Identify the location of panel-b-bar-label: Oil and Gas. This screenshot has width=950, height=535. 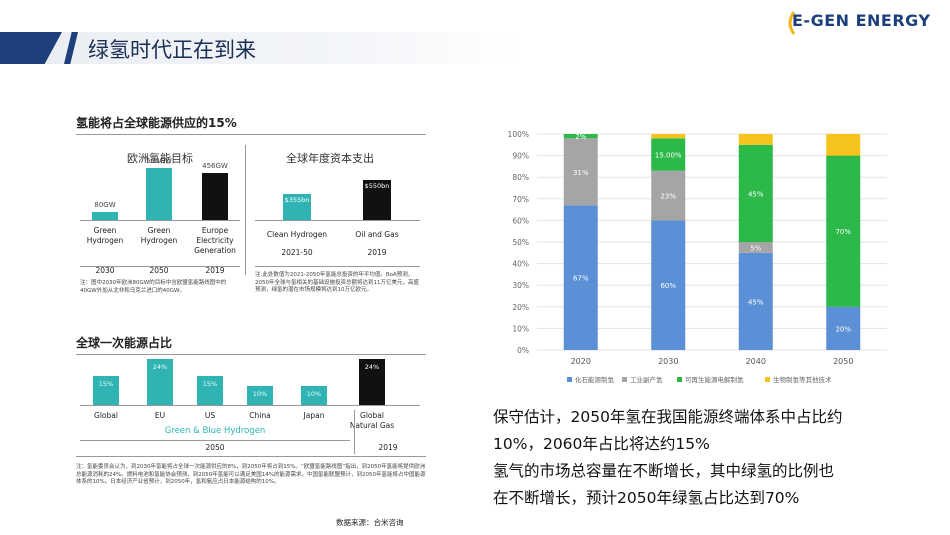
(377, 234).